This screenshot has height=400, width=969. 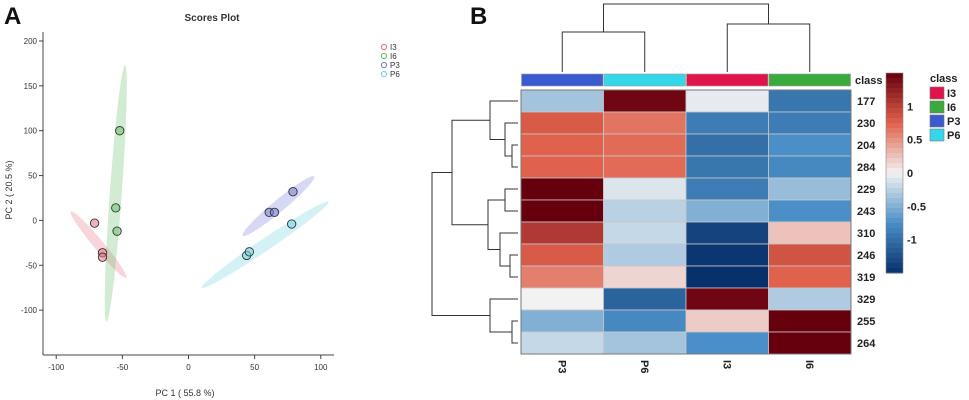 What do you see at coordinates (810, 123) in the screenshot?
I see `heatmap-cell-230-I6` at bounding box center [810, 123].